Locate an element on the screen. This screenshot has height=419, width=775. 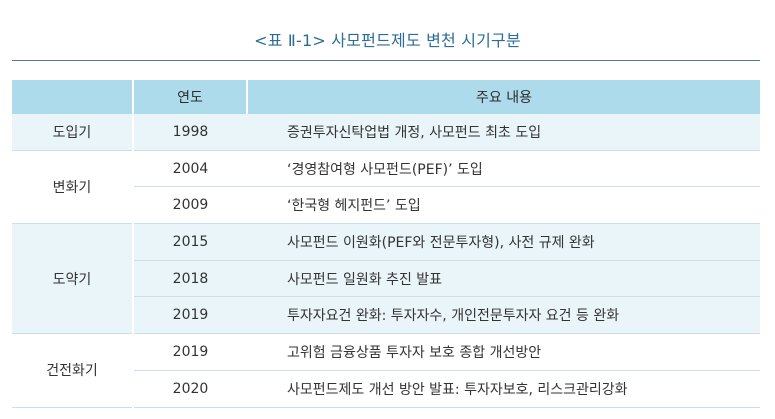
period-cell: 도입기 is located at coordinates (73, 132).